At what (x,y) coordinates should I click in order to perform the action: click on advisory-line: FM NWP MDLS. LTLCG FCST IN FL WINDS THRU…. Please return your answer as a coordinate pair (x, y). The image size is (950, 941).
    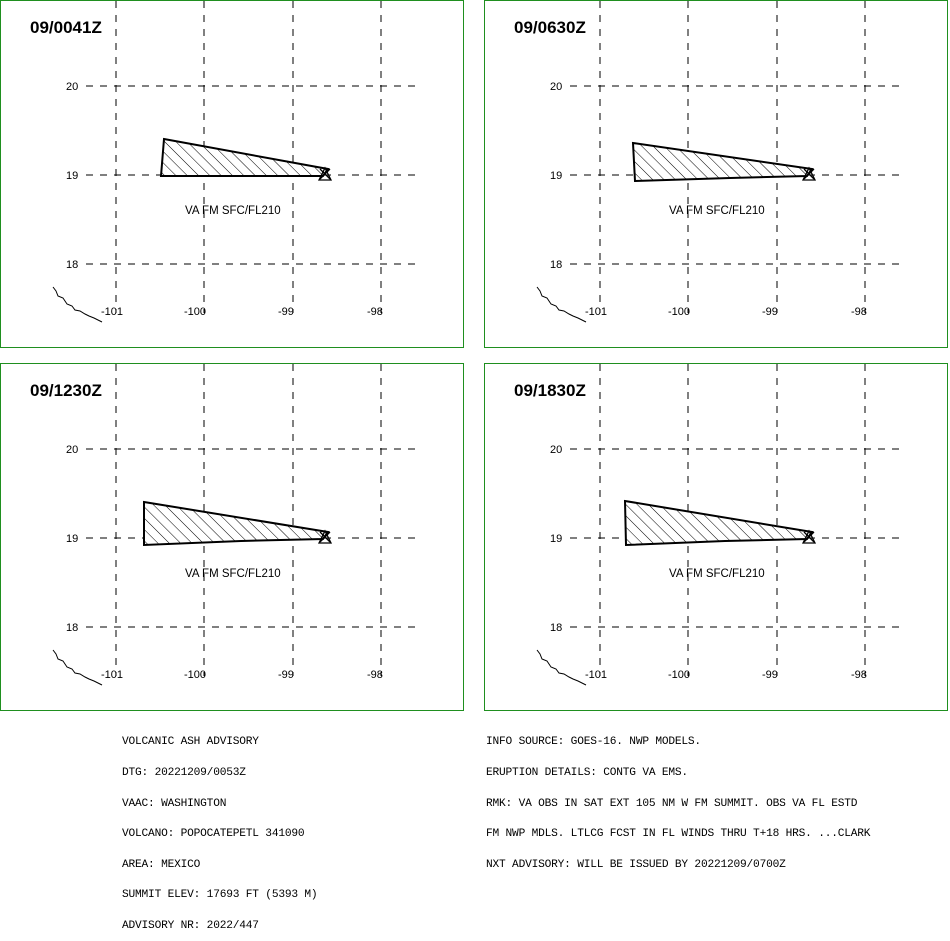
    Looking at the image, I should click on (678, 834).